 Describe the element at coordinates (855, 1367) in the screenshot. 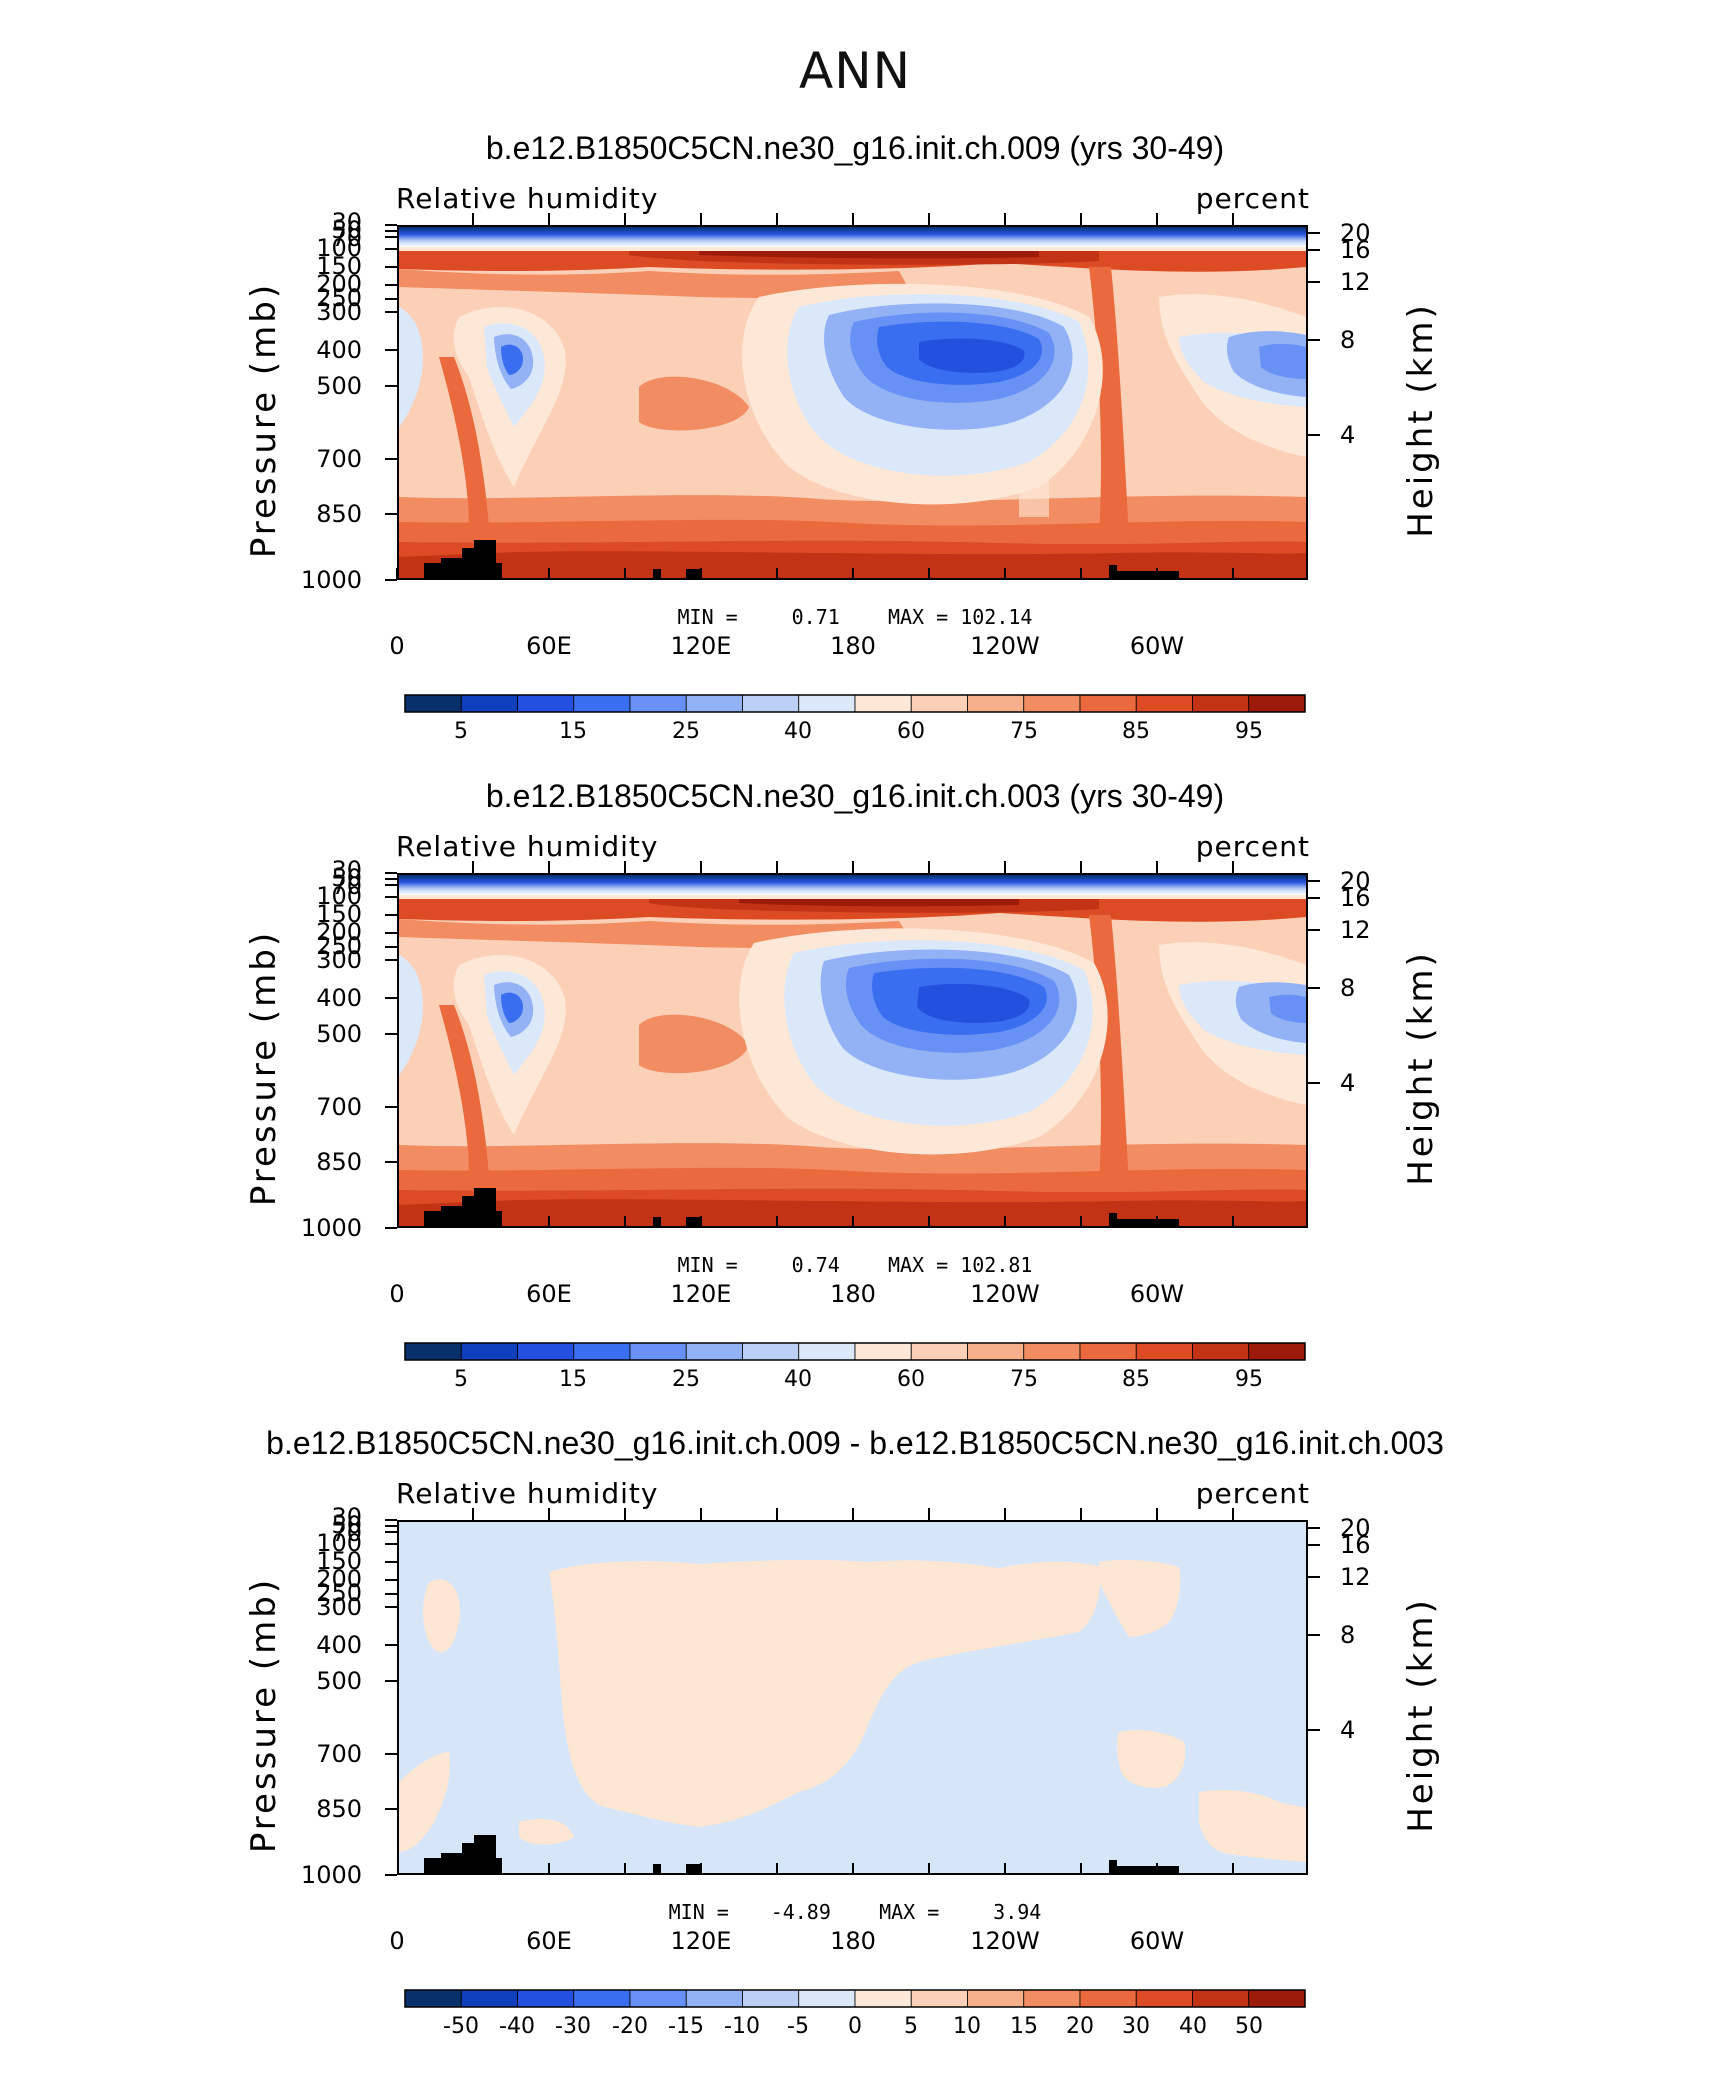

I see `colorbar: 5 15 25 40 60 75 85 95` at that location.